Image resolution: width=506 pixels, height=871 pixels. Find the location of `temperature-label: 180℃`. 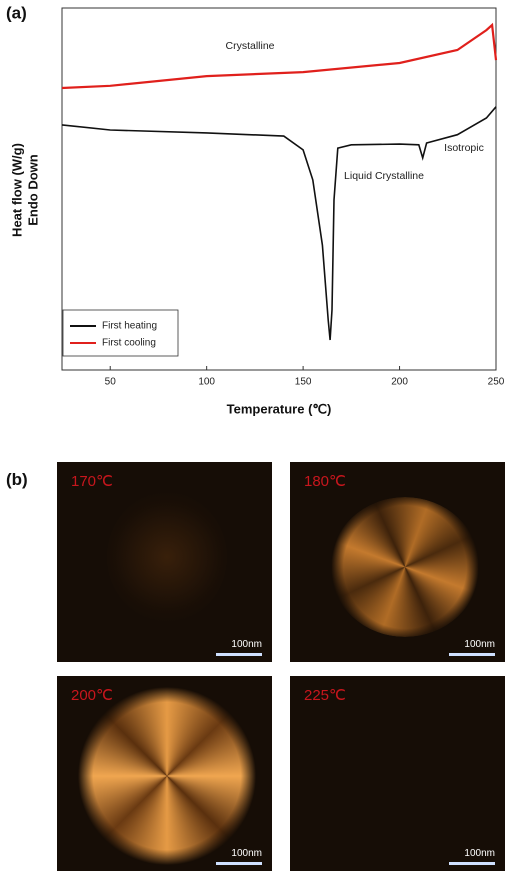

temperature-label: 180℃ is located at coordinates (325, 481).